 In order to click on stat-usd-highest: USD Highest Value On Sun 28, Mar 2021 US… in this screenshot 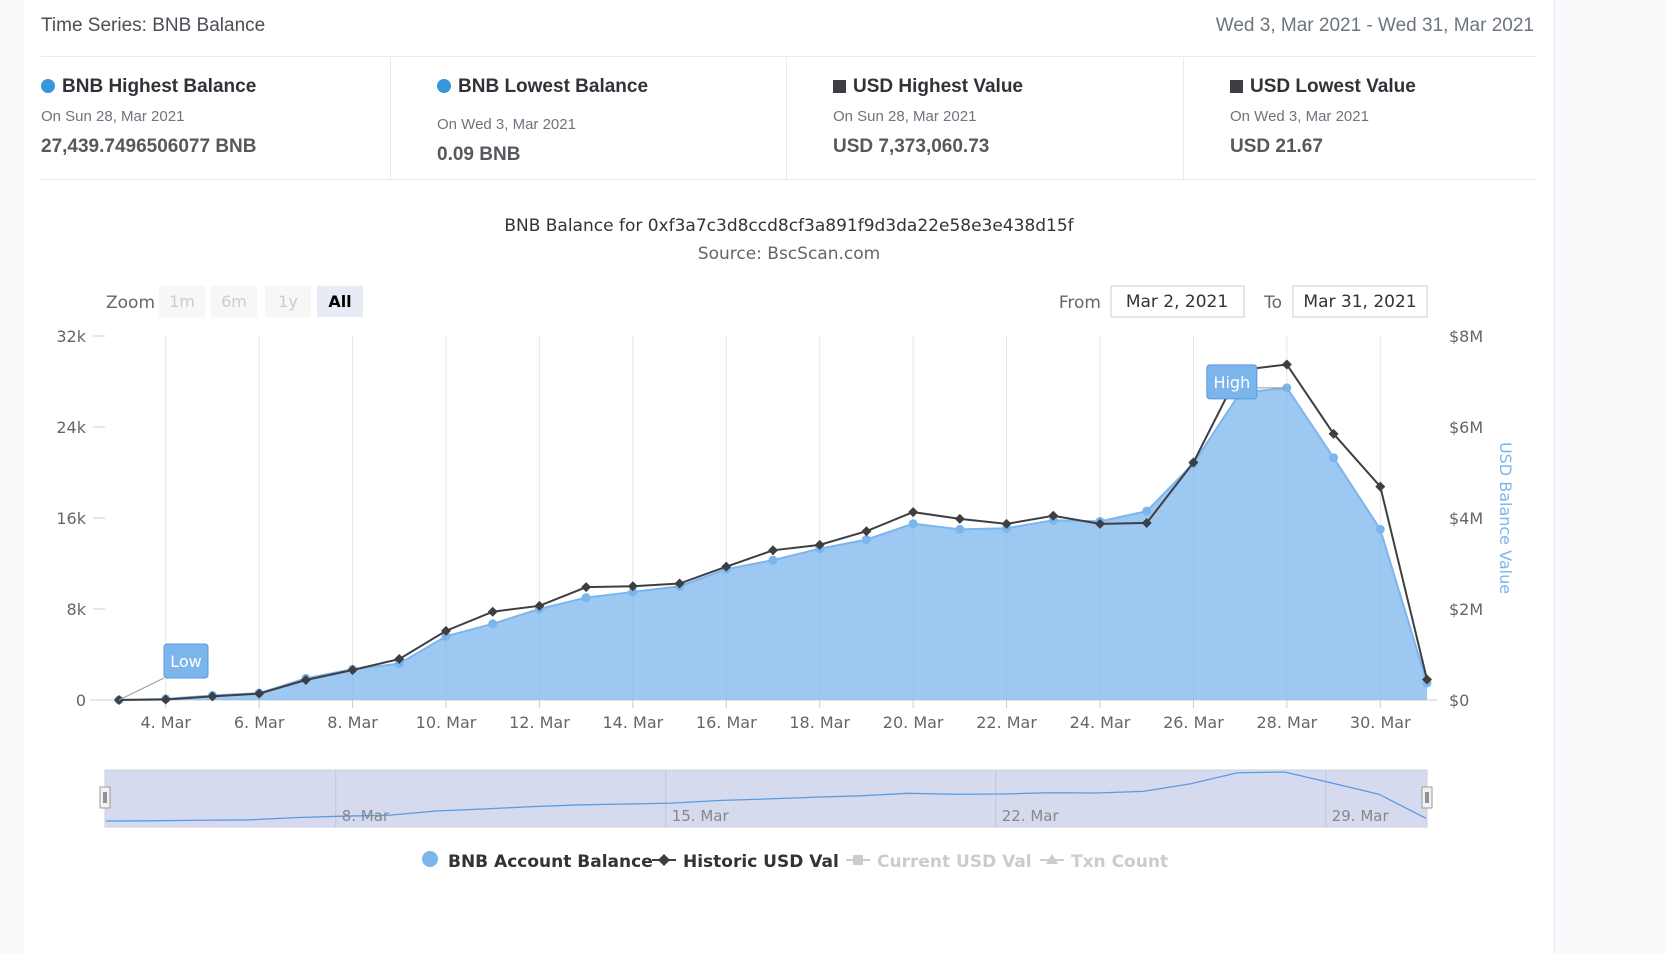, I will do `click(985, 118)`.